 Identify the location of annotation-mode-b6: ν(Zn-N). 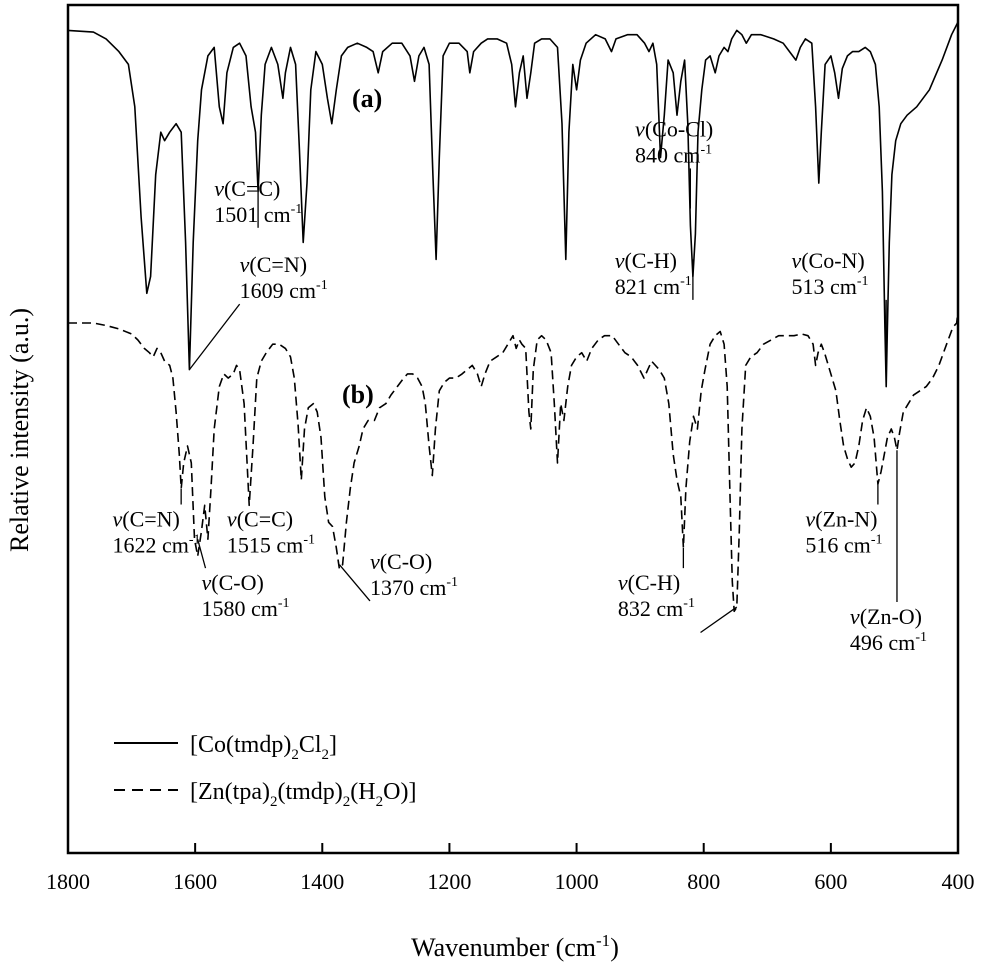
(841, 519).